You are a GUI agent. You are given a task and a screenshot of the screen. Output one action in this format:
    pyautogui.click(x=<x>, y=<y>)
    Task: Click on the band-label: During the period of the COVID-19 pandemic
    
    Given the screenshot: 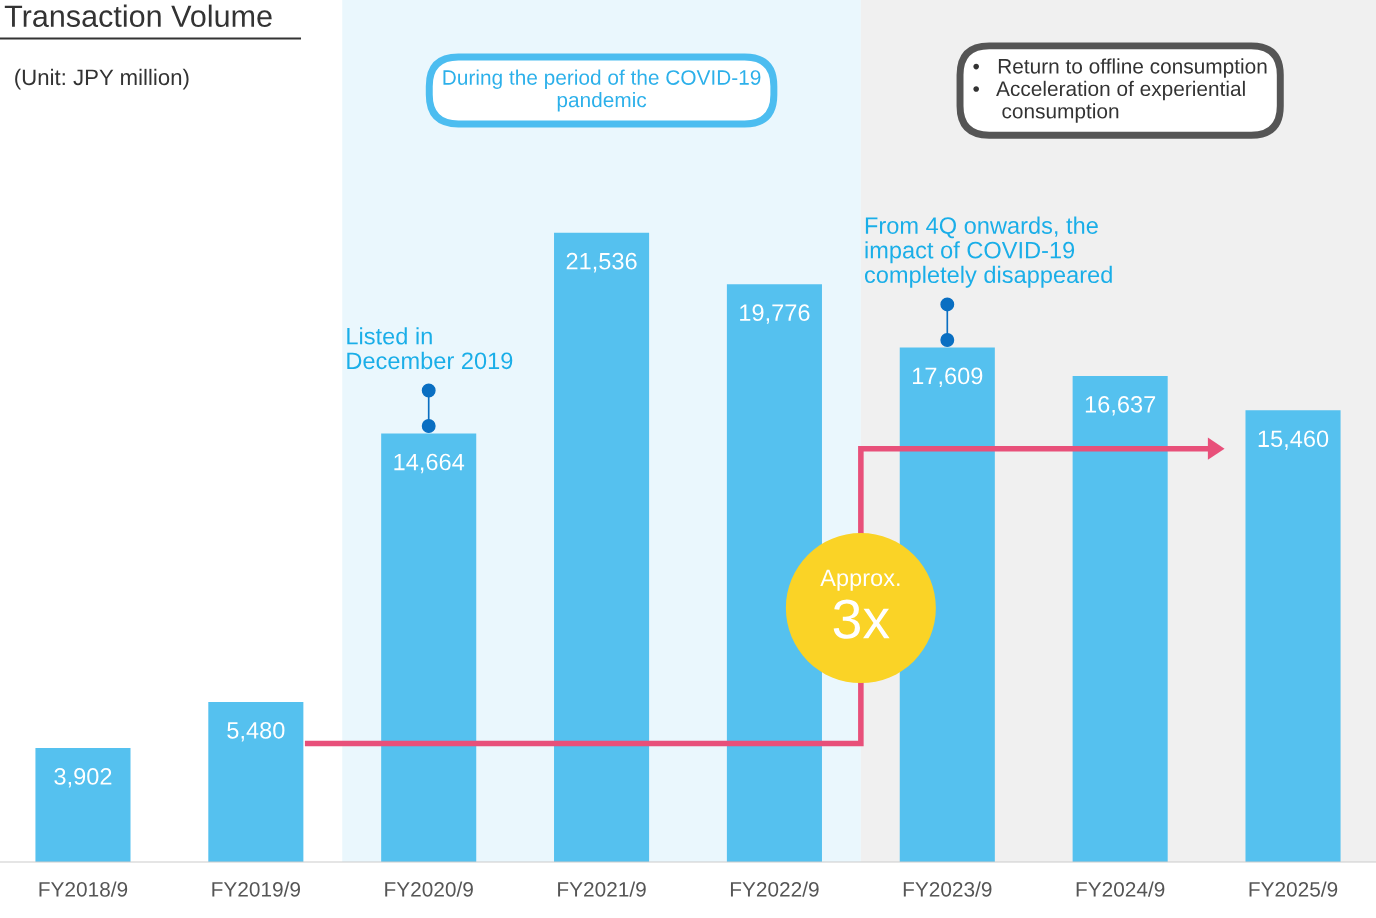 What is the action you would take?
    pyautogui.click(x=602, y=90)
    